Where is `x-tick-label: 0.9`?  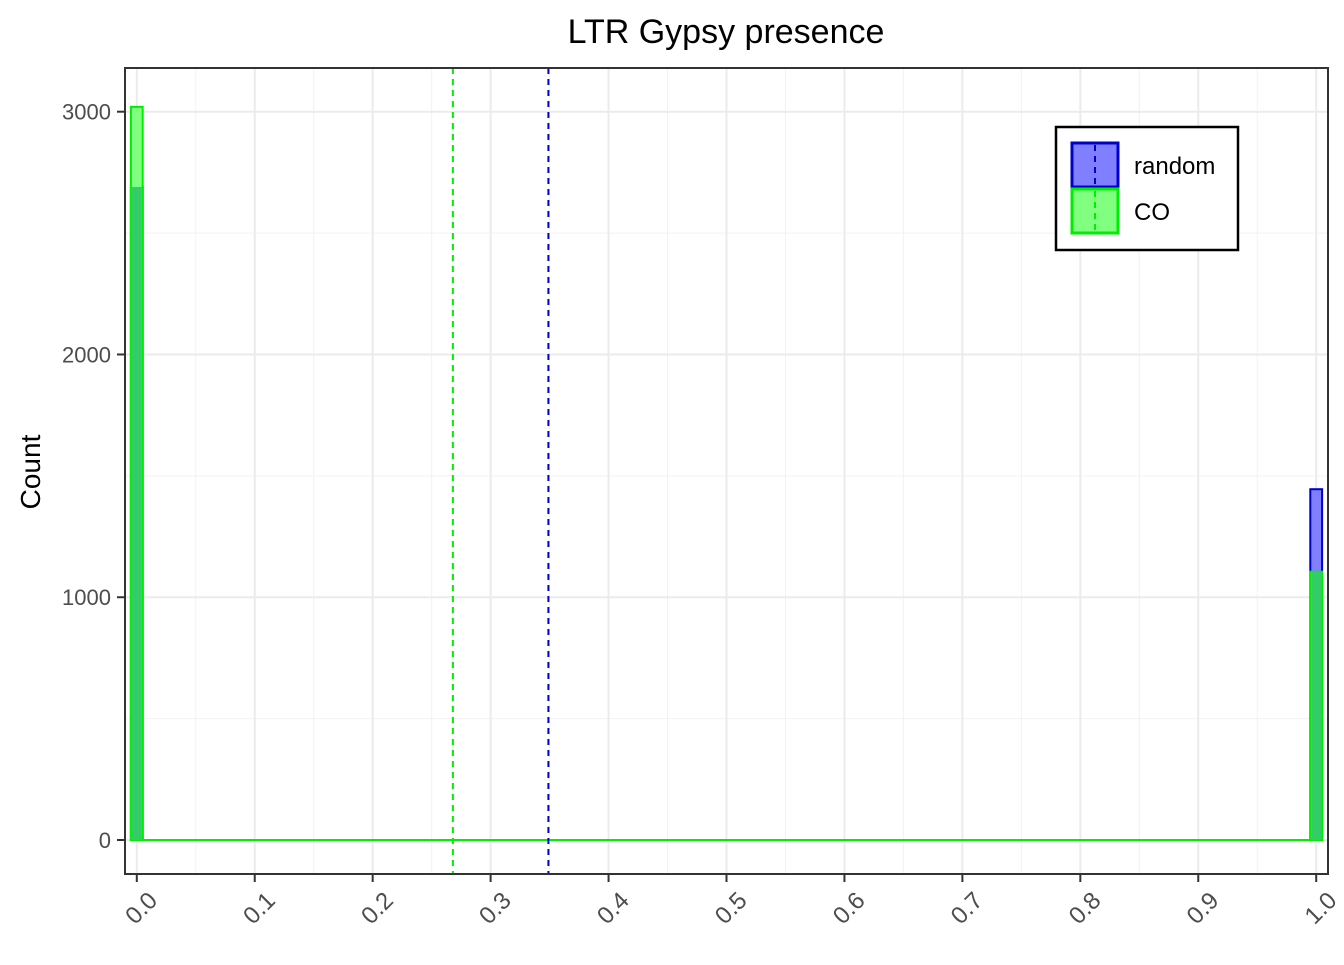 x-tick-label: 0.9 is located at coordinates (1203, 908).